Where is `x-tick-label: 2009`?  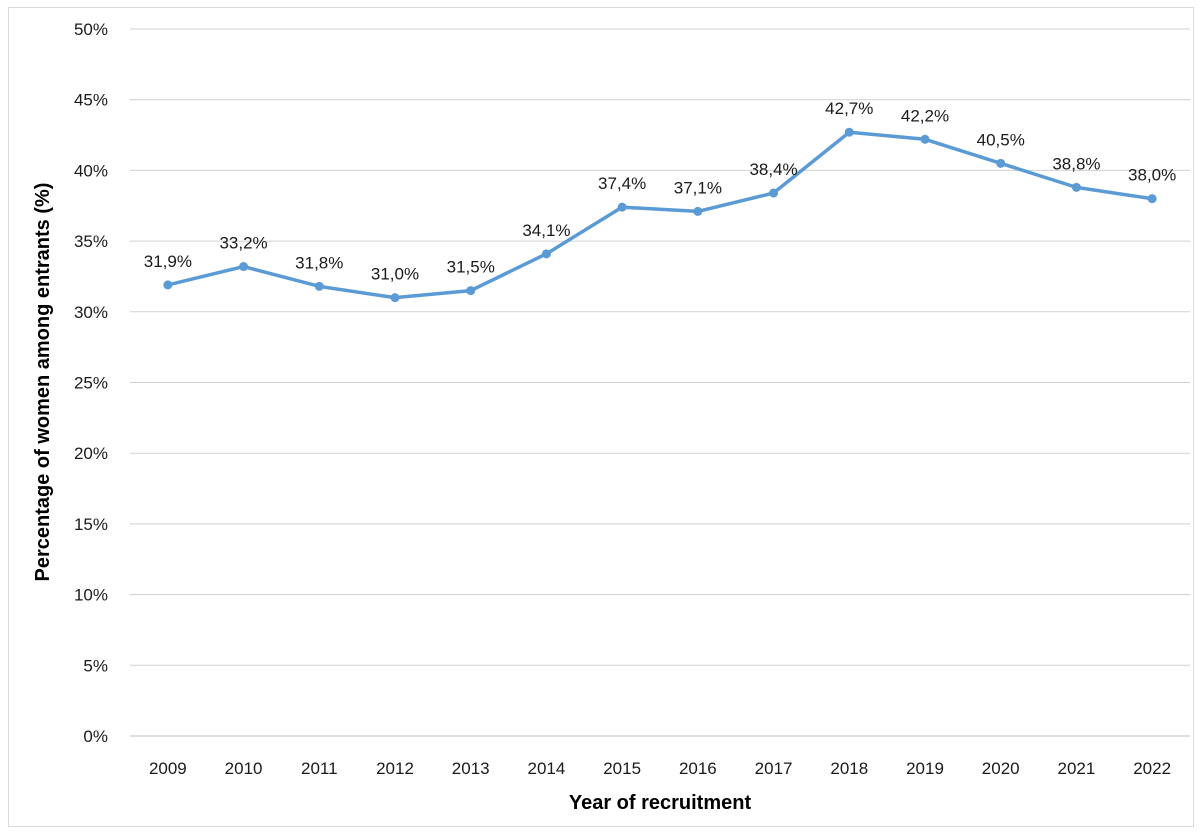
x-tick-label: 2009 is located at coordinates (168, 768).